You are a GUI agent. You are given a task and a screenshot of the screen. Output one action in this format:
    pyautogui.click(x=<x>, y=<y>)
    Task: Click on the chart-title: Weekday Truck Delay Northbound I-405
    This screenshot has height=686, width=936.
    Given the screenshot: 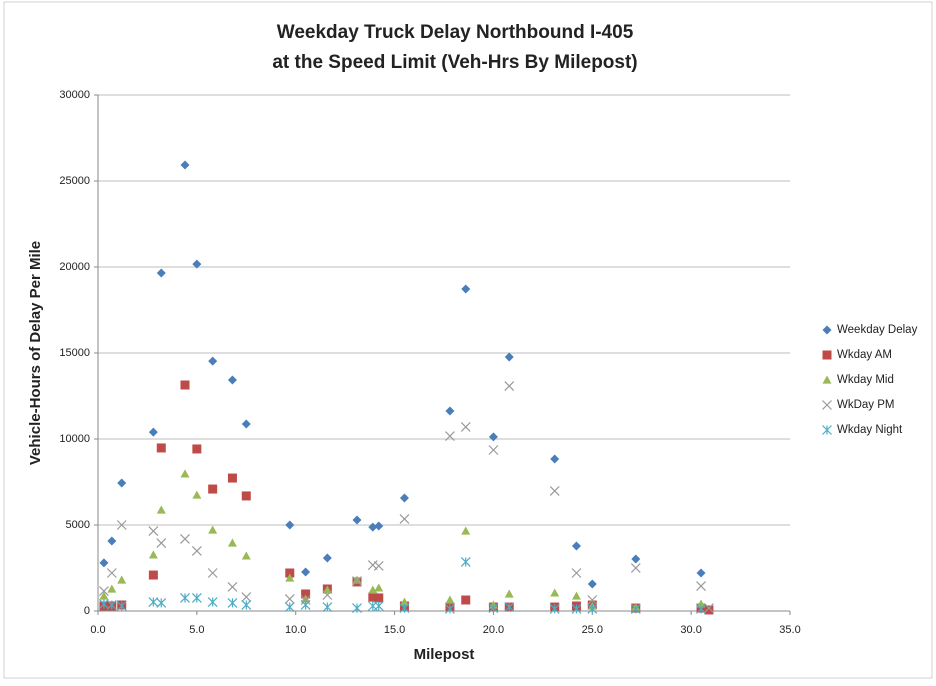 What is the action you would take?
    pyautogui.click(x=455, y=32)
    